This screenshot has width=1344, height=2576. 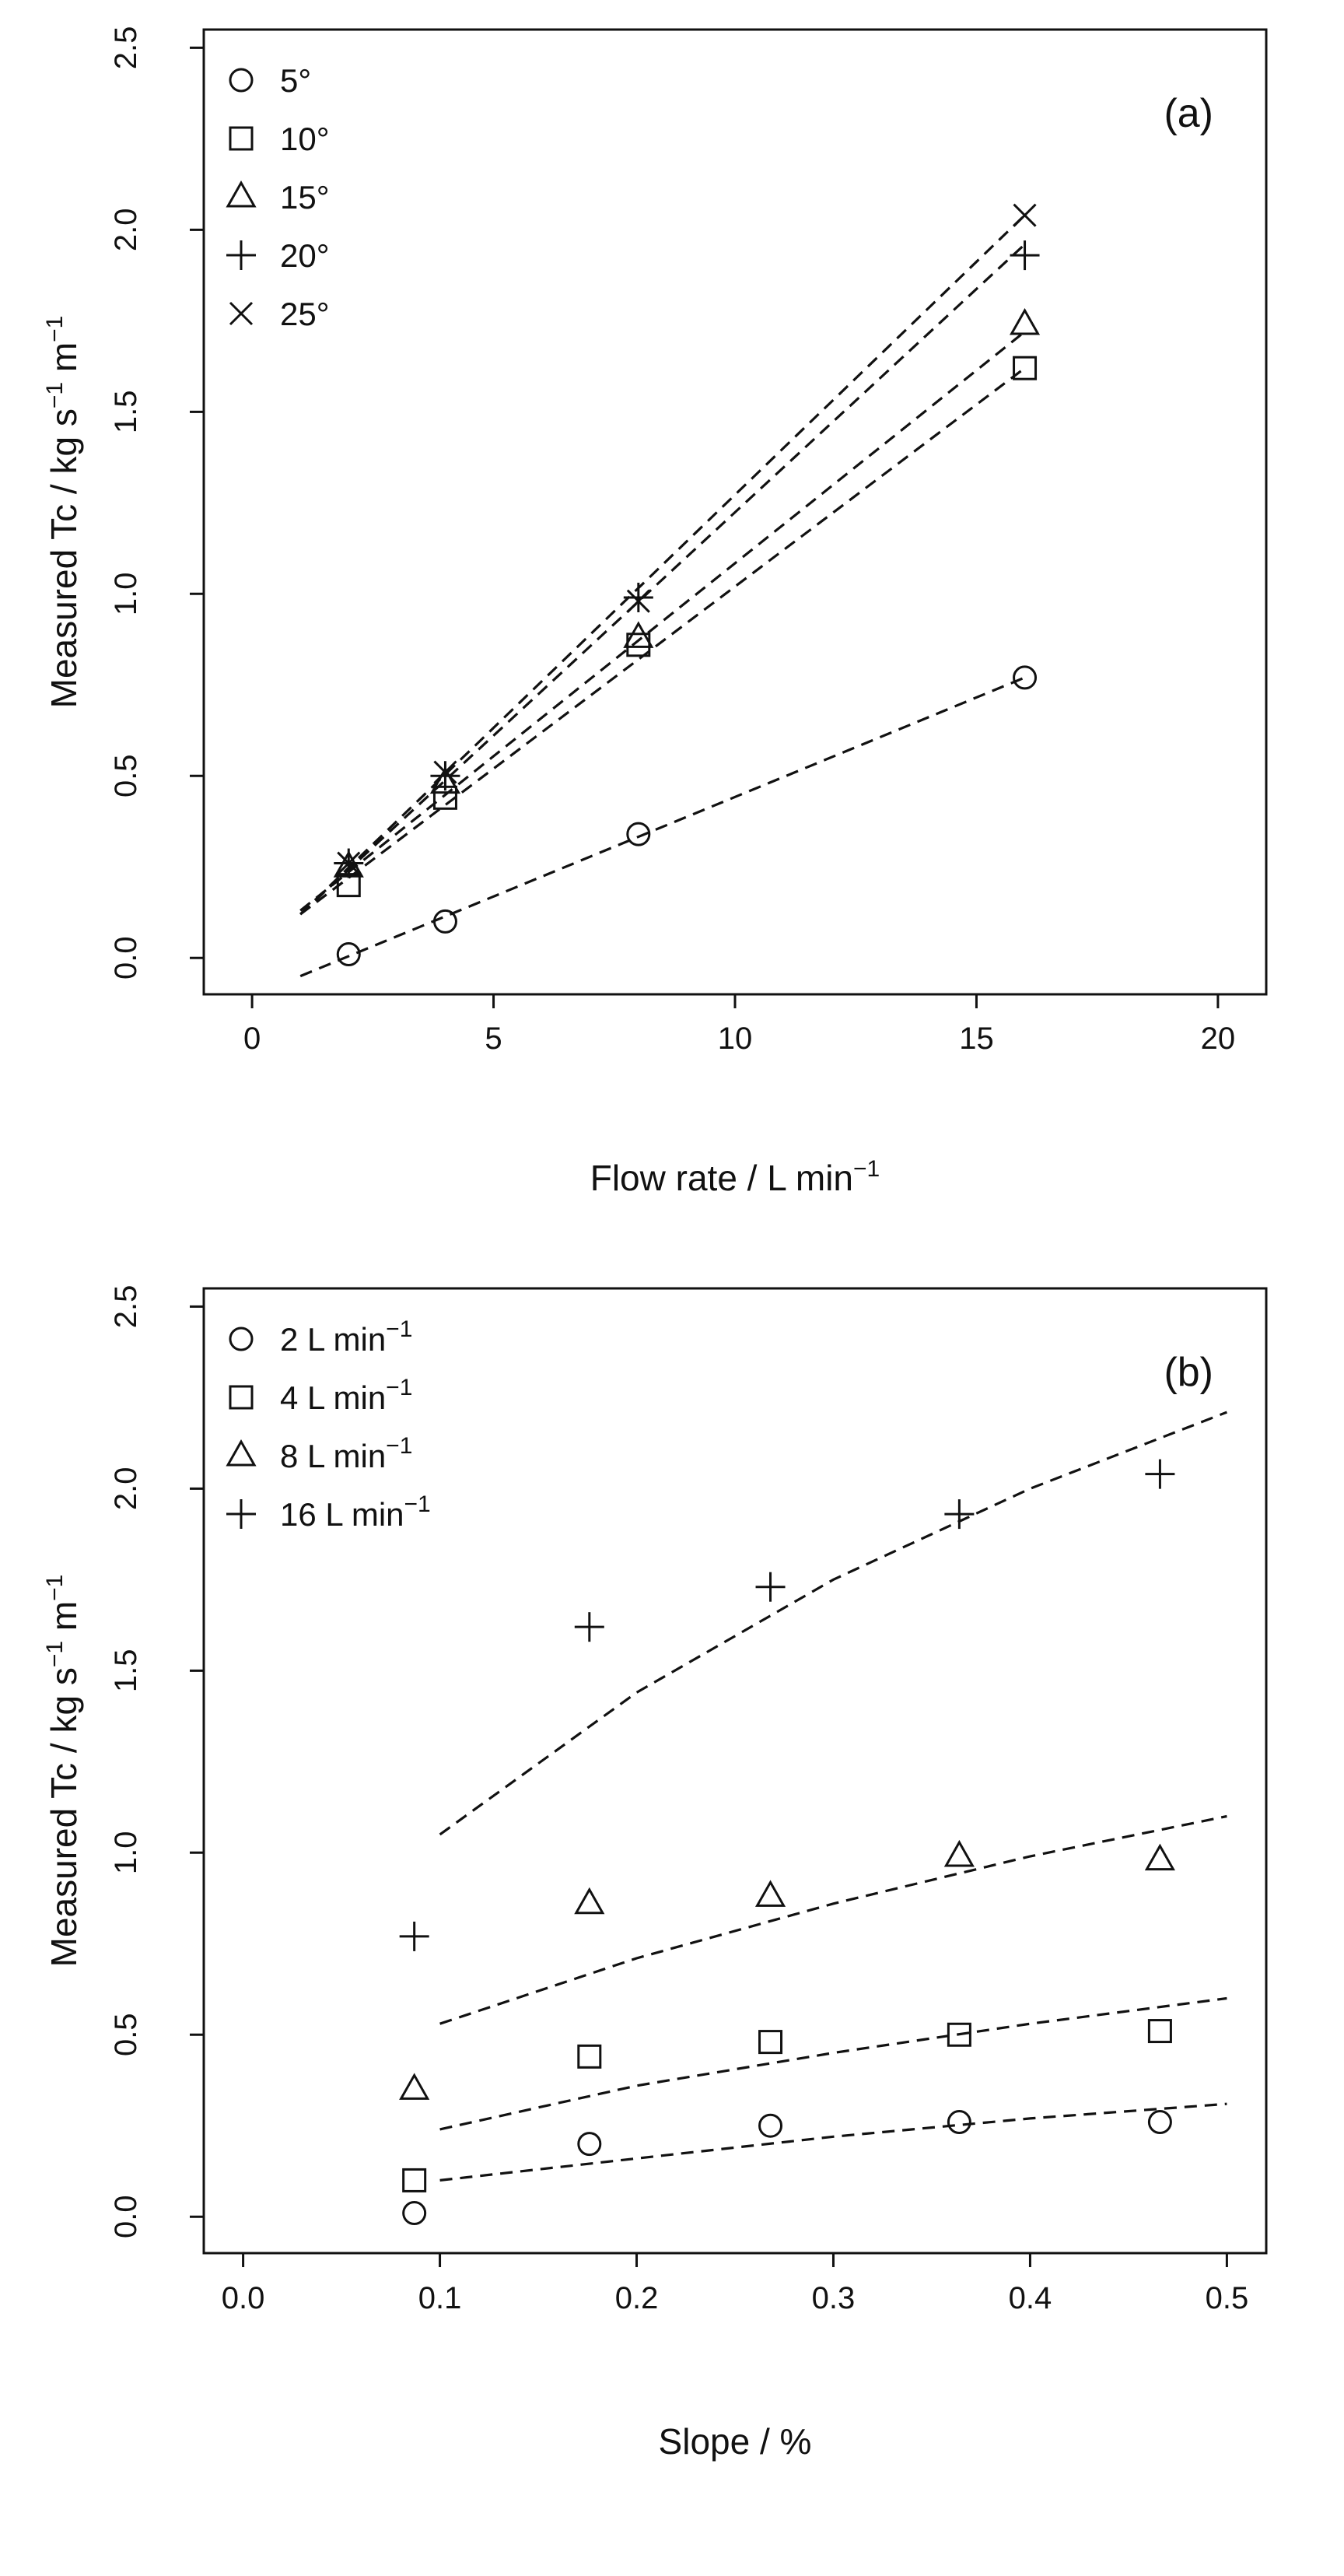 What do you see at coordinates (64, 1621) in the screenshot?
I see `text-part: m` at bounding box center [64, 1621].